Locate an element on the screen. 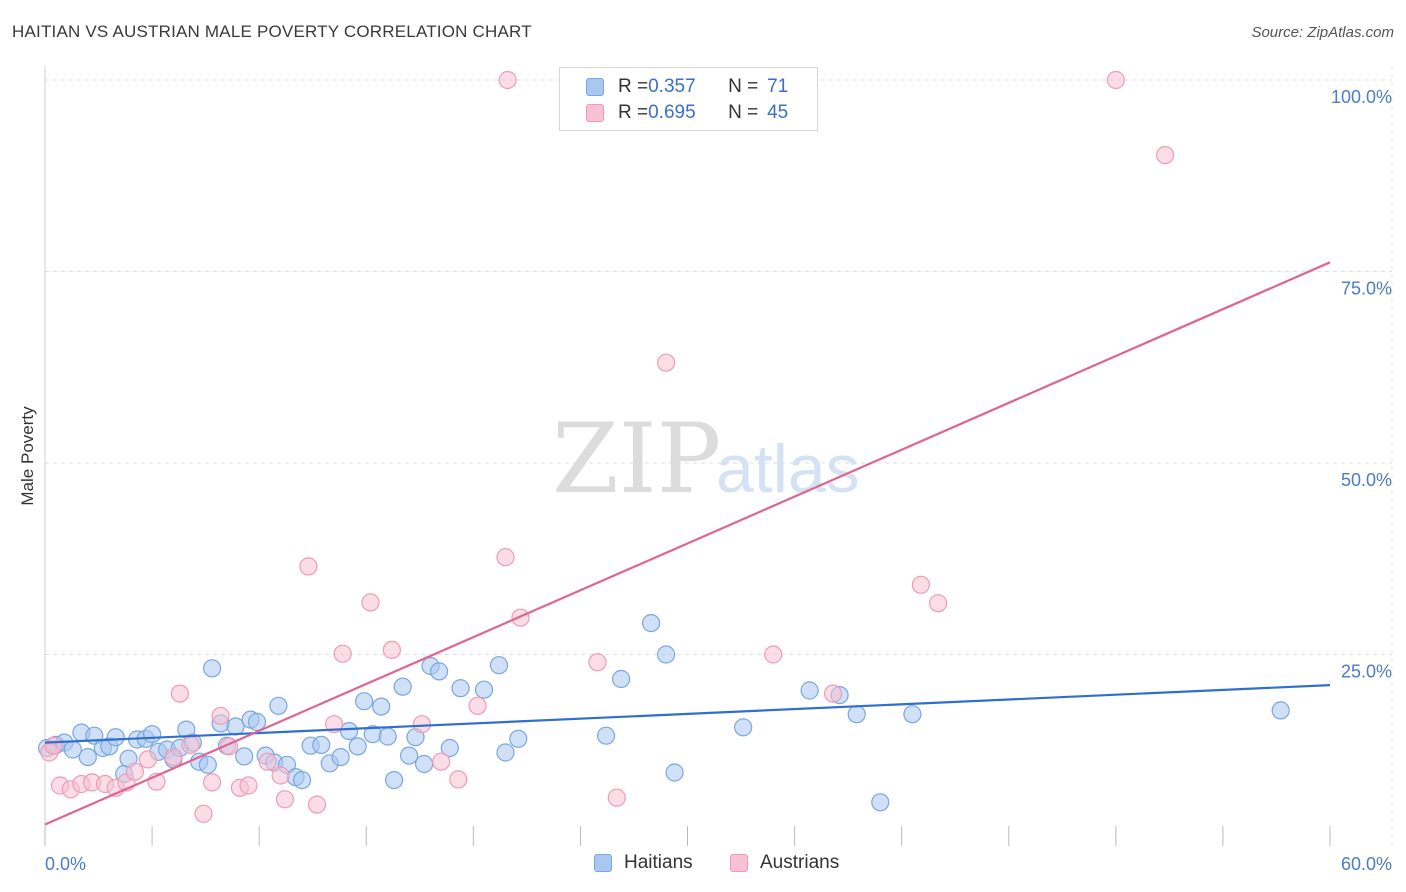  austrians-r-label: R = is located at coordinates (633, 112).